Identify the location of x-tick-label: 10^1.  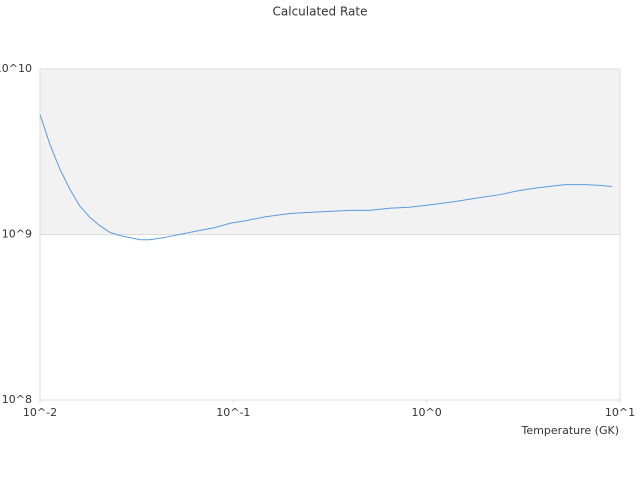
(620, 412).